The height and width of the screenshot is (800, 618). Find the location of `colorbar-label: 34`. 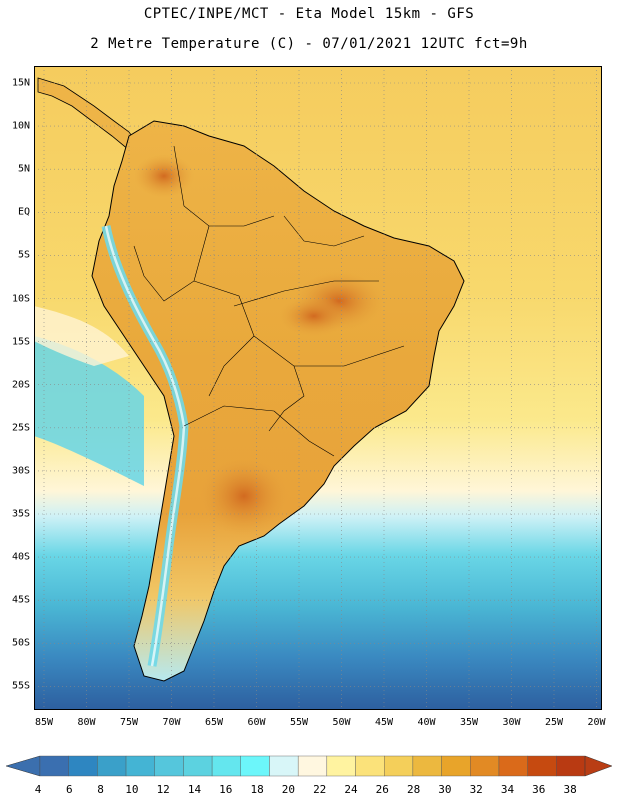

colorbar-label: 34 is located at coordinates (507, 789).